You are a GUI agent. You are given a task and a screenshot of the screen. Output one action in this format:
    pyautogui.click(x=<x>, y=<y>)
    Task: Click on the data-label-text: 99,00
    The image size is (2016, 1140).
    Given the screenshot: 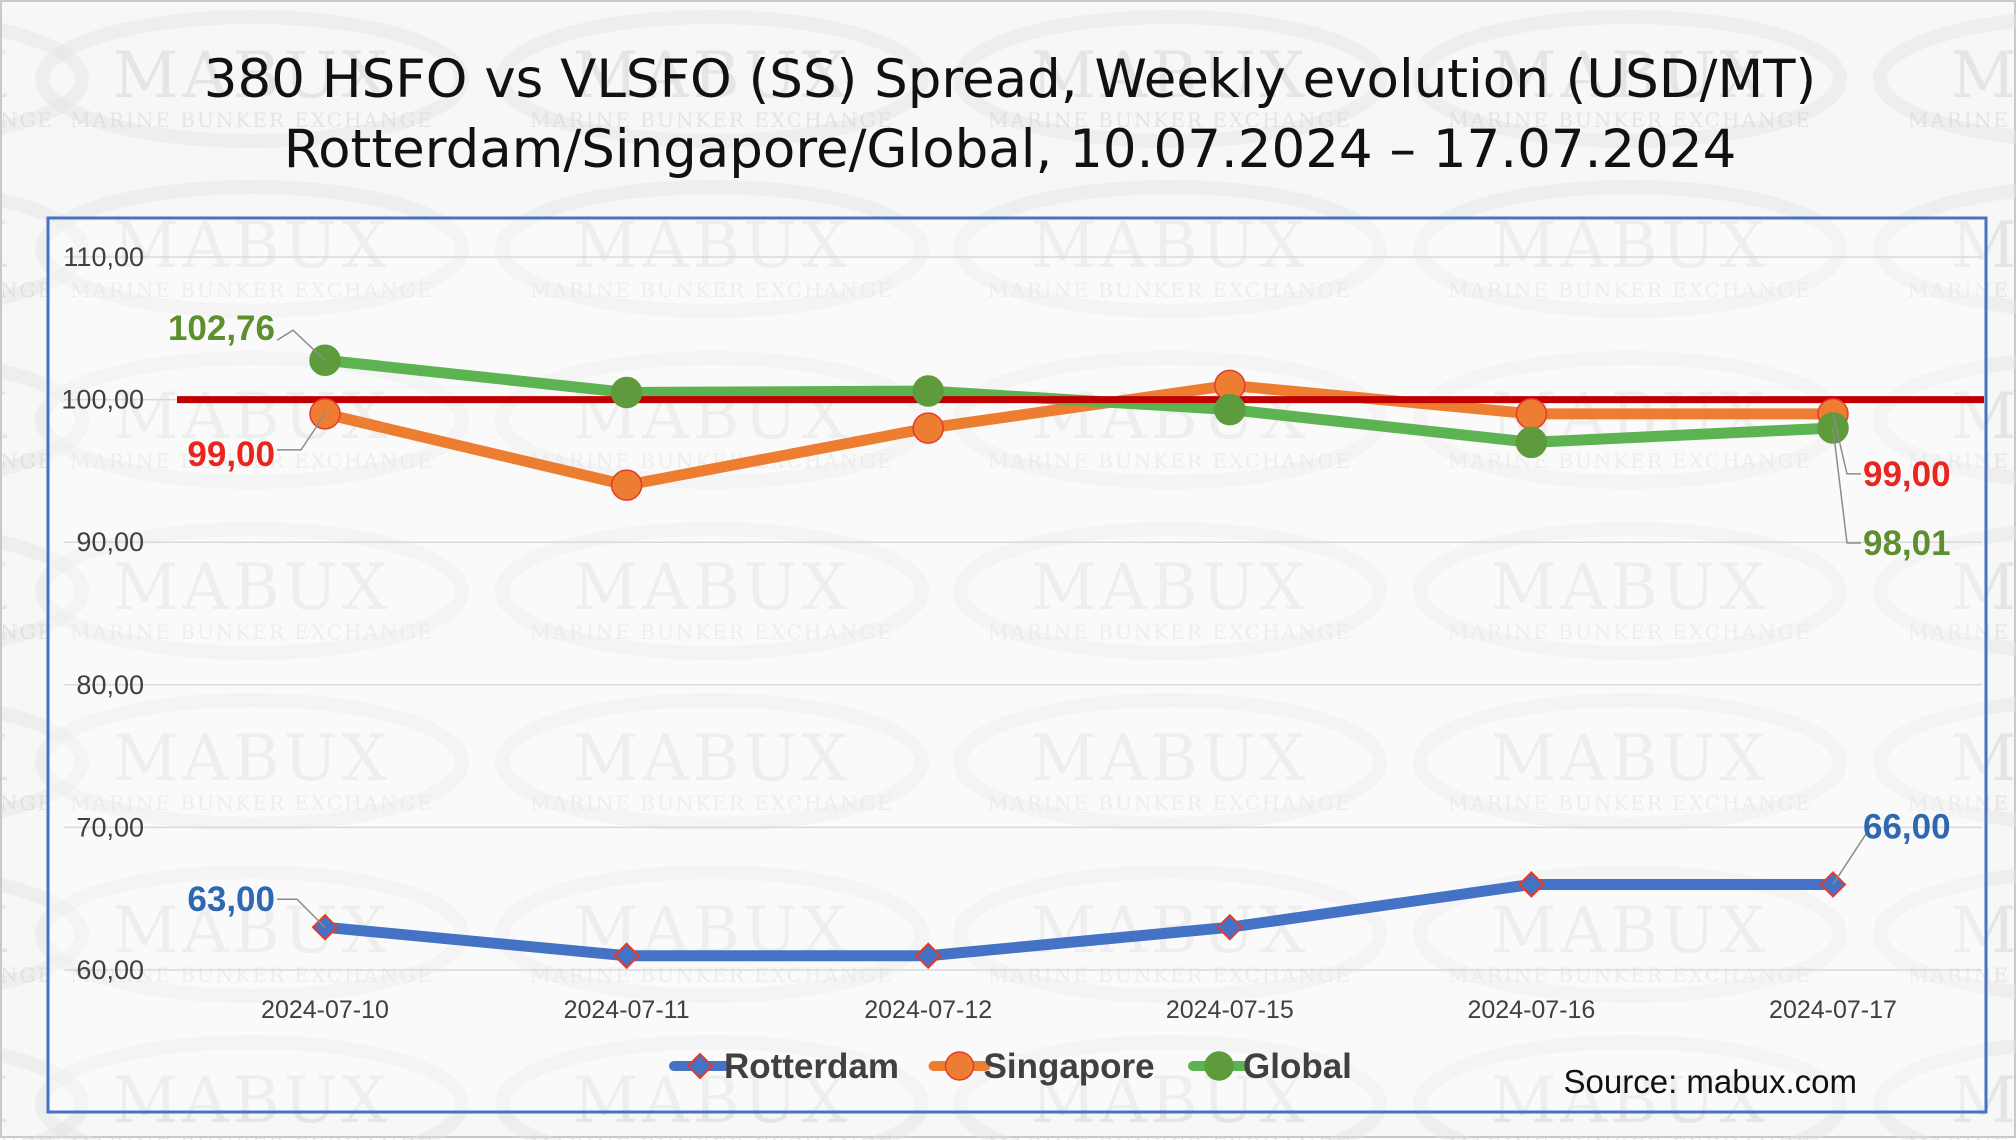 What is the action you would take?
    pyautogui.click(x=231, y=454)
    